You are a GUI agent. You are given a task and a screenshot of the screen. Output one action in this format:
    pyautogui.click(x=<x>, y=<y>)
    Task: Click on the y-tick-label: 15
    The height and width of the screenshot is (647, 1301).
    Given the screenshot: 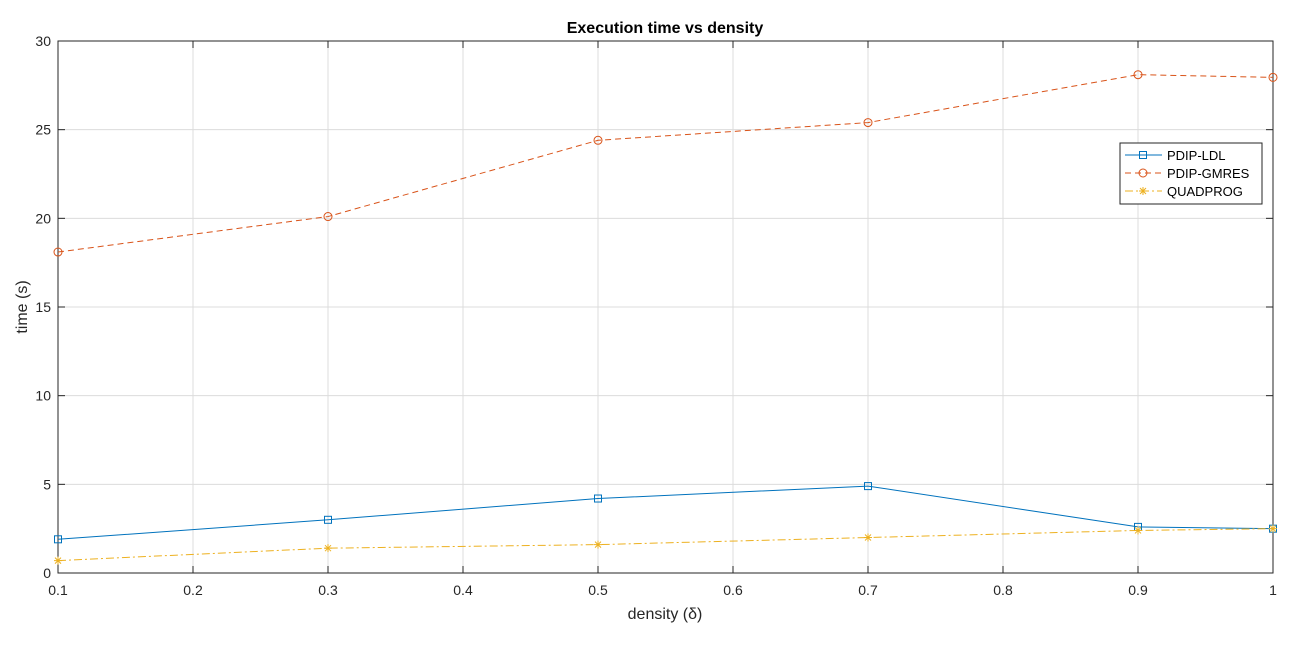 What is the action you would take?
    pyautogui.click(x=43, y=307)
    